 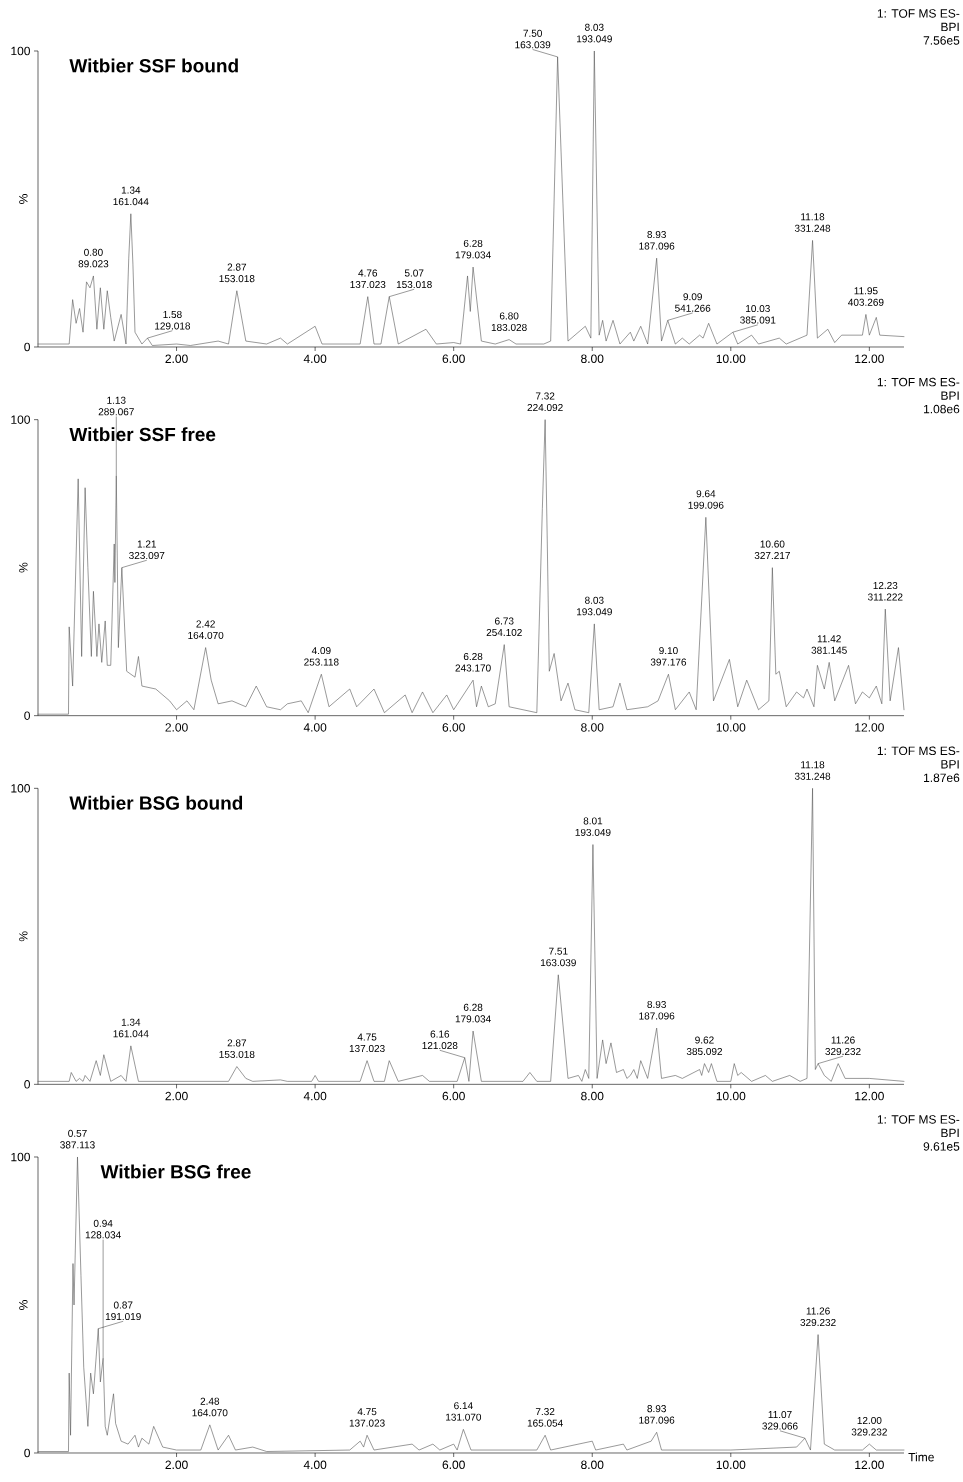 What do you see at coordinates (116, 406) in the screenshot?
I see `annotation: 1.13 289.067` at bounding box center [116, 406].